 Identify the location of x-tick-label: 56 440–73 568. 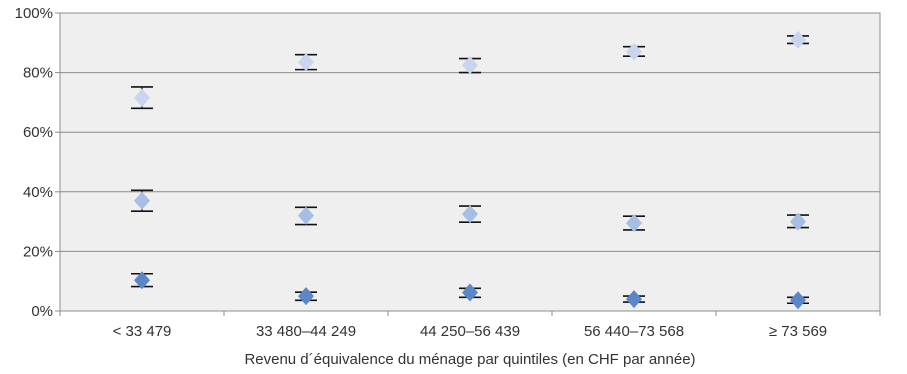
(634, 331).